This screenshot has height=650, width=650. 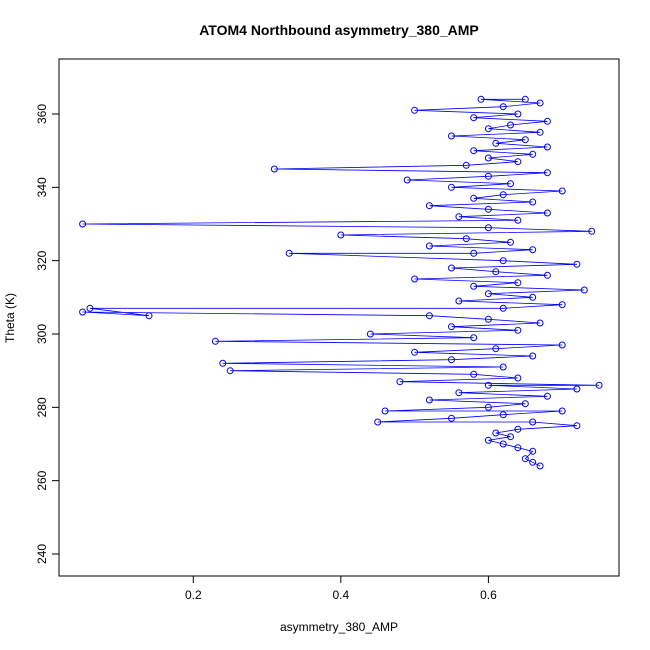 I want to click on y-tick-label: 340, so click(x=42, y=187).